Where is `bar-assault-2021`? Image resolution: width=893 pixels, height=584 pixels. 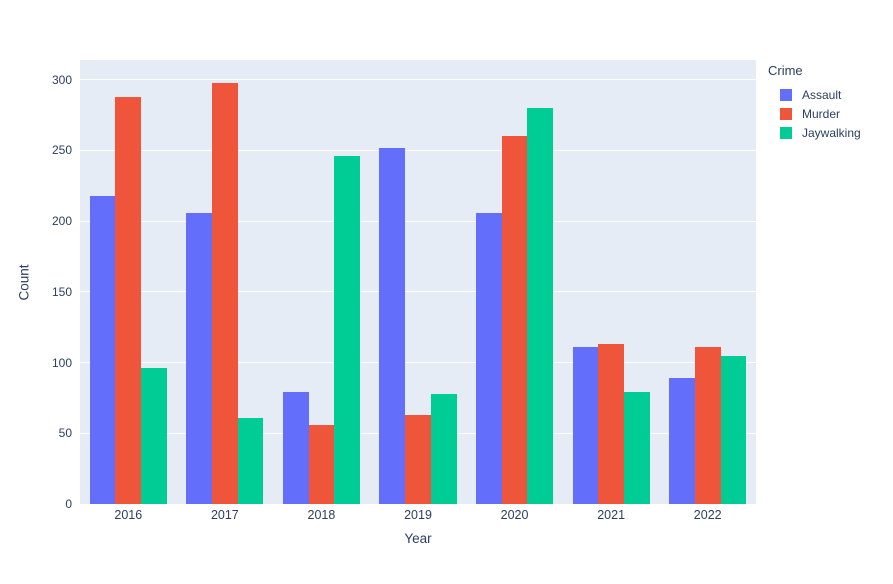 bar-assault-2021 is located at coordinates (585, 425).